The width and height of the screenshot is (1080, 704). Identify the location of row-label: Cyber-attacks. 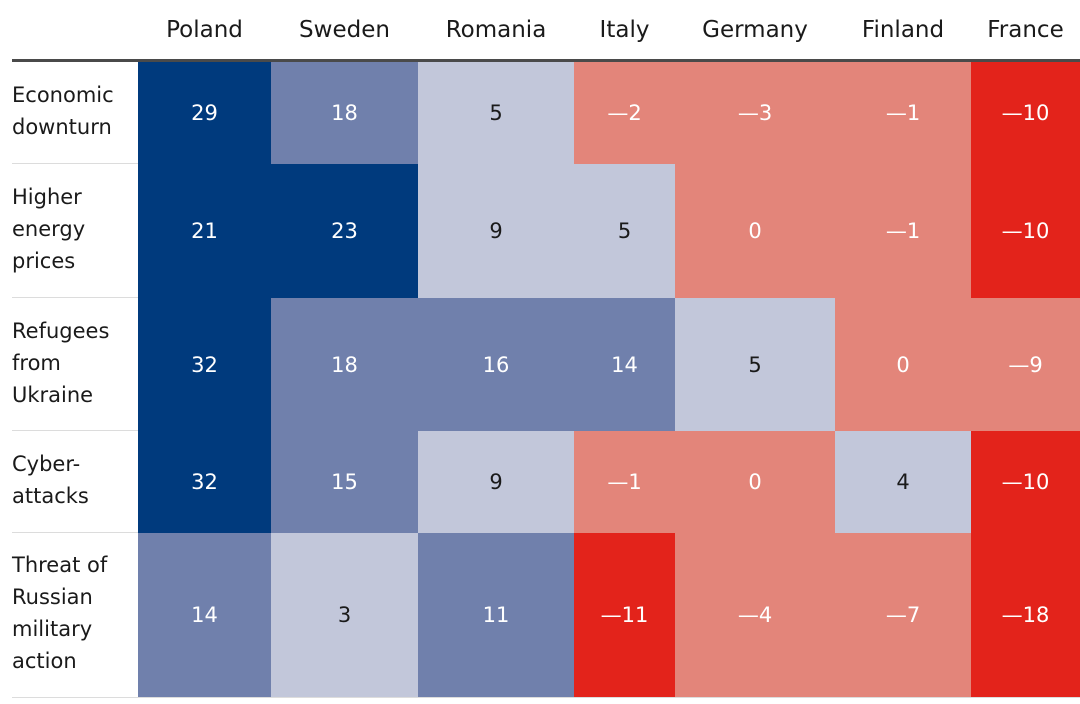
(50, 480).